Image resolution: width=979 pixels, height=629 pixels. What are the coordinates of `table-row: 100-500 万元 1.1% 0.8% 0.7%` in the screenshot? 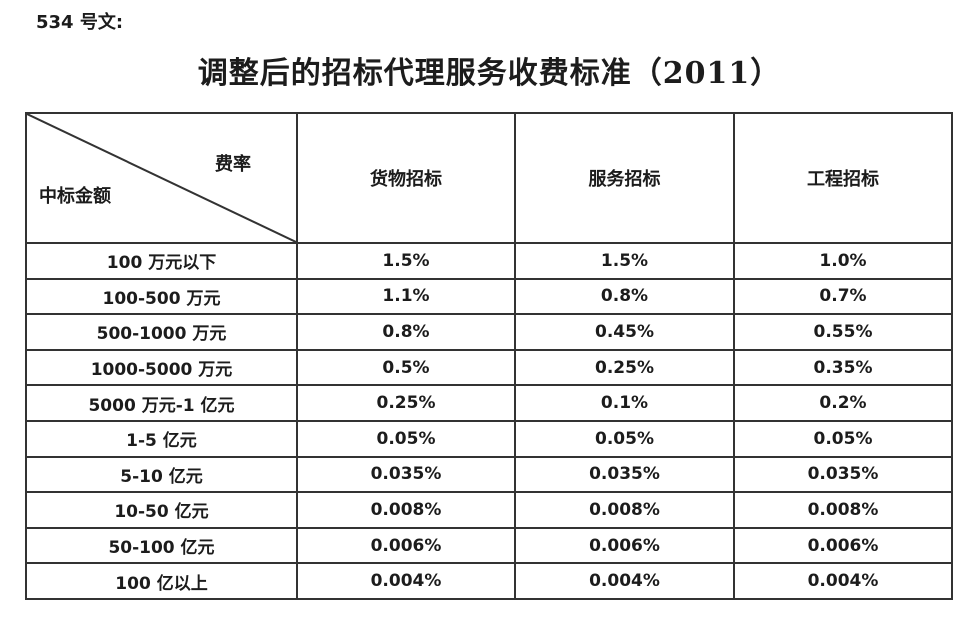 It's located at (489, 296).